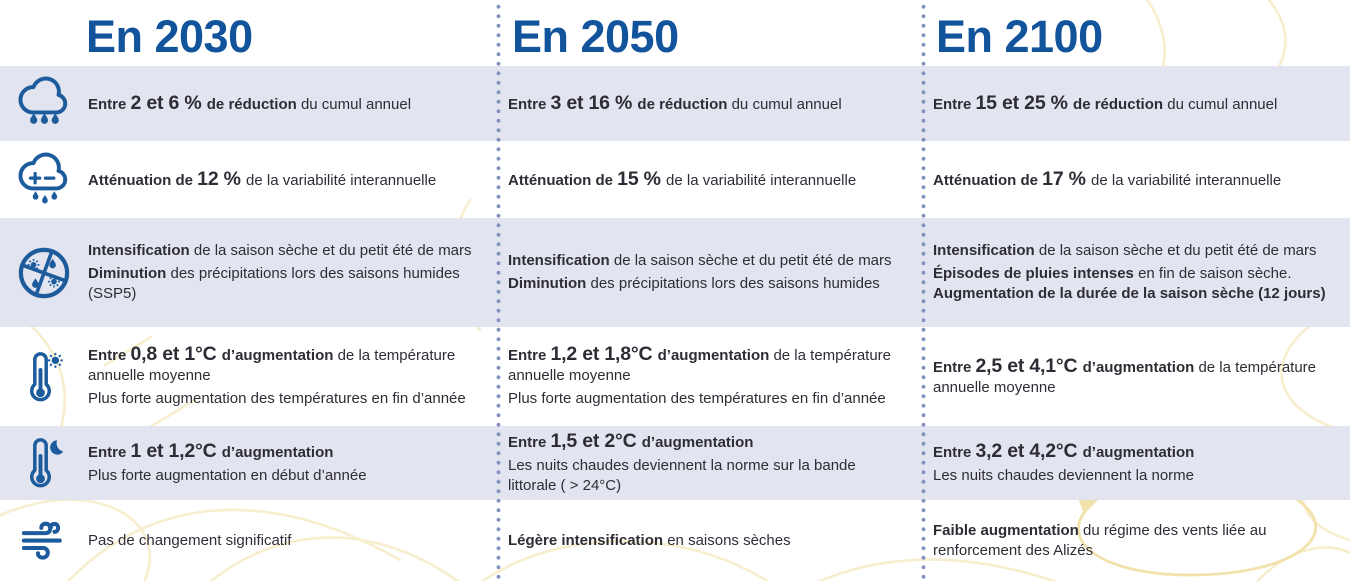 The image size is (1350, 581). I want to click on header-band: En 2030 En 2050 En 2100, so click(675, 33).